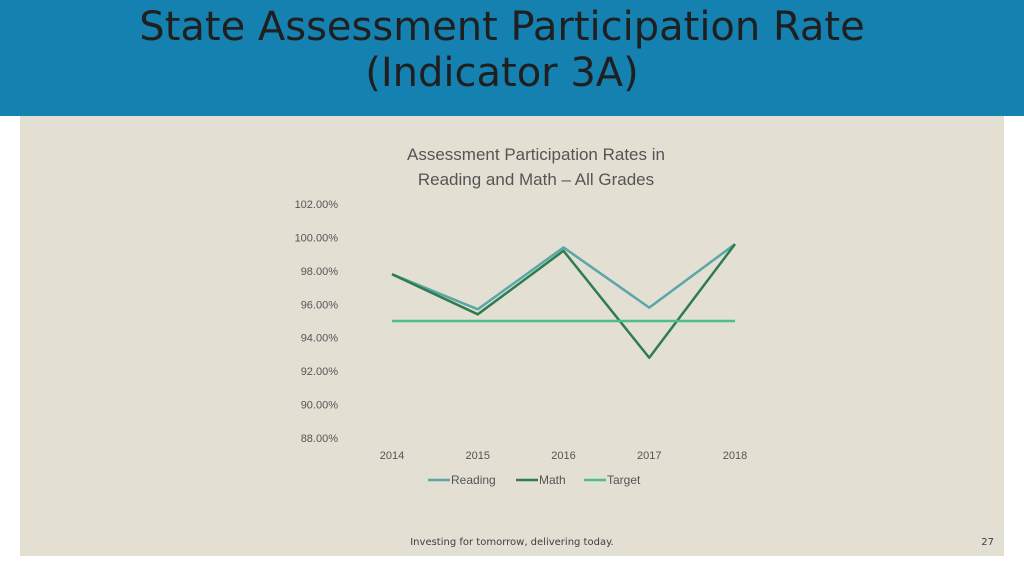  Describe the element at coordinates (552, 480) in the screenshot. I see `legend-label-math: Math` at that location.